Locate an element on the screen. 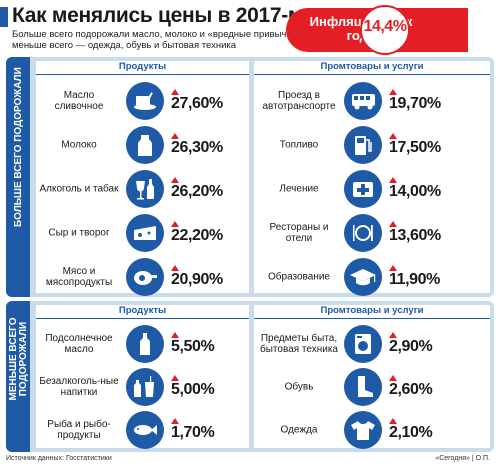  least-increased-label: МЕНЬШЕ ВСЕГО ПОДОРОЖАЛИ is located at coordinates (18, 359).